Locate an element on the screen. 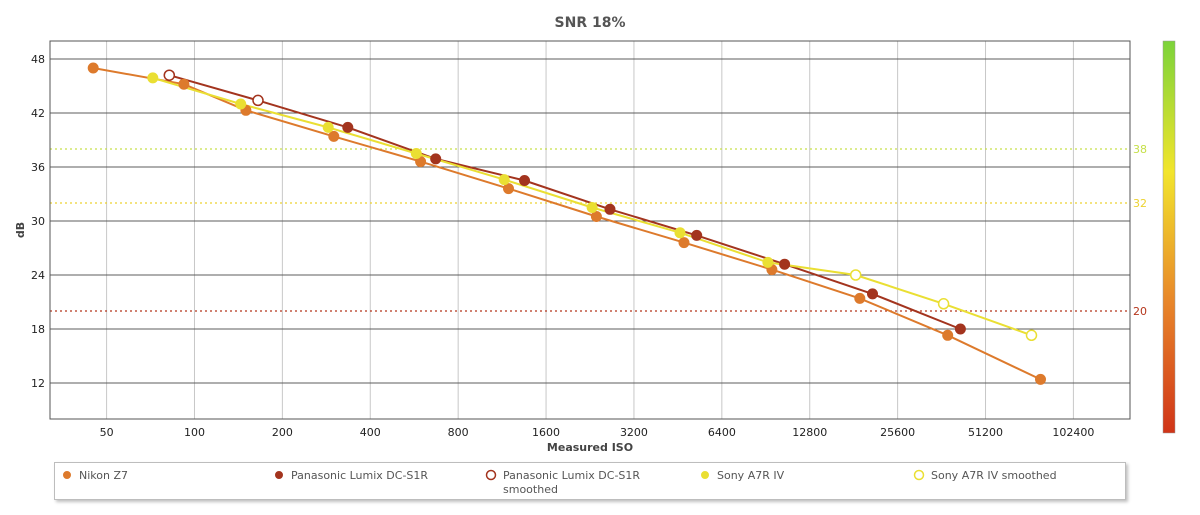  legend-item: Panasonic Lumix DC-S1R smoothed is located at coordinates (580, 483).